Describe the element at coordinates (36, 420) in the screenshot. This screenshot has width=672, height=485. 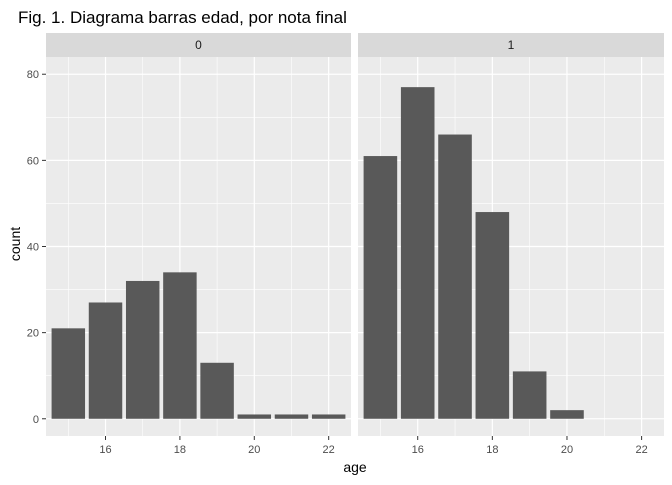
I see `y-tick-label: 0` at that location.